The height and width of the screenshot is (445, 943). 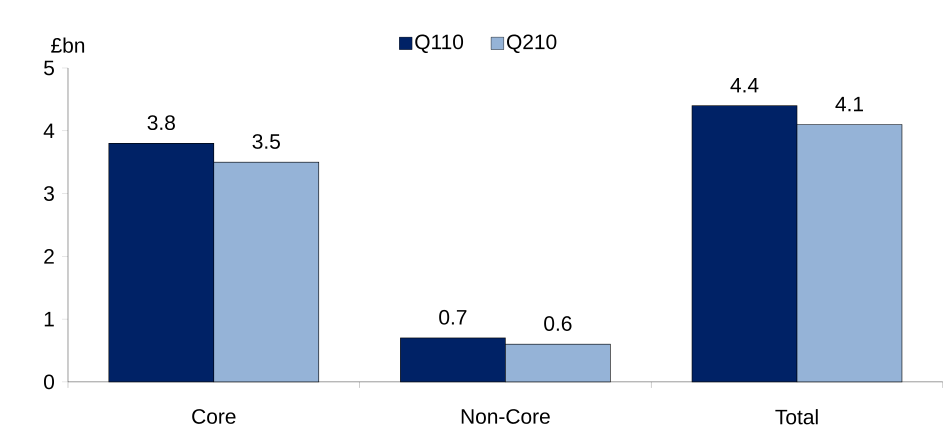 What do you see at coordinates (506, 416) in the screenshot?
I see `x-tick-label: Non-Core` at bounding box center [506, 416].